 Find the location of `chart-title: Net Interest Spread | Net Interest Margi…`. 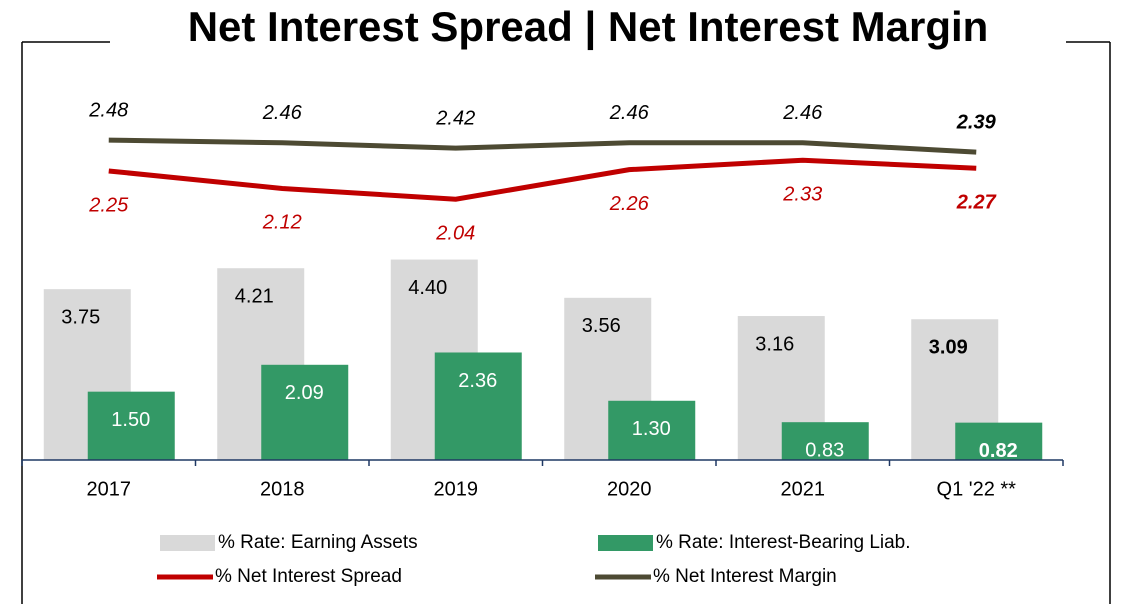

chart-title: Net Interest Spread | Net Interest Margi… is located at coordinates (588, 27).